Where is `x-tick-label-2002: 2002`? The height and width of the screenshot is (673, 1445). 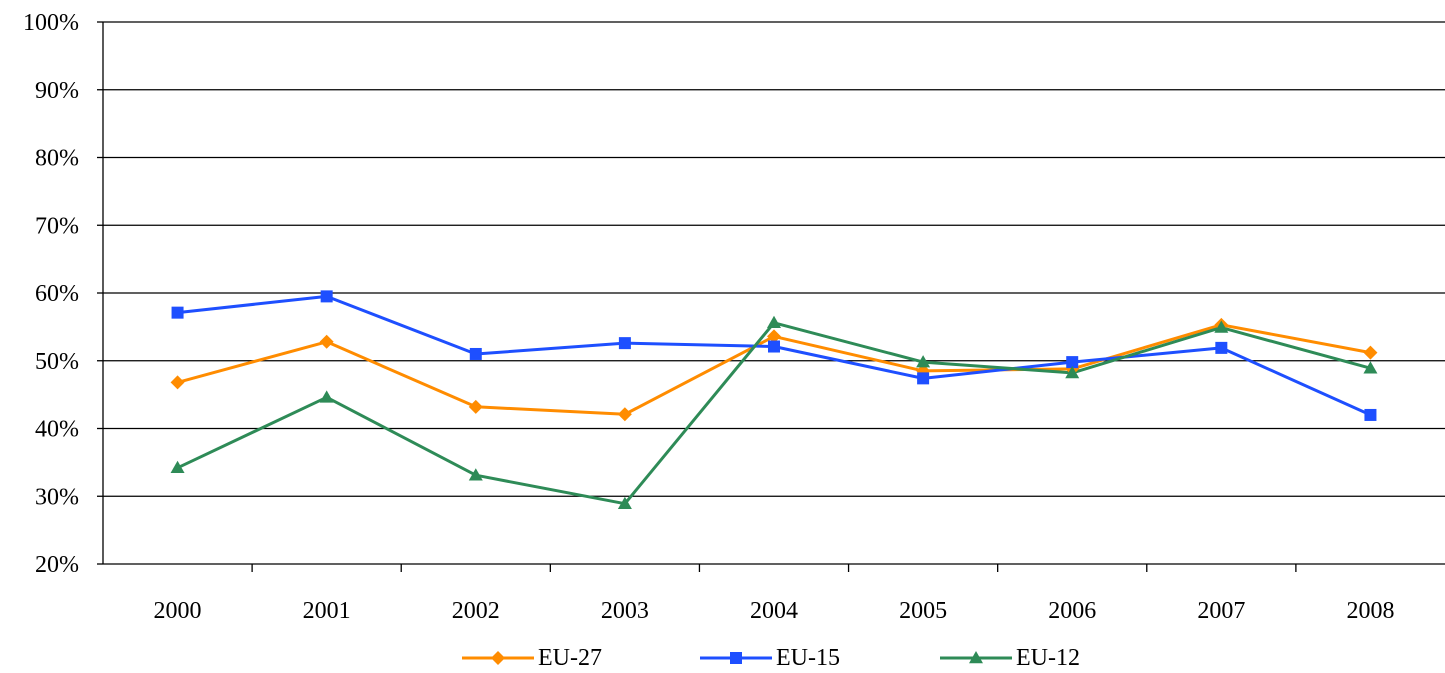 x-tick-label-2002: 2002 is located at coordinates (476, 611).